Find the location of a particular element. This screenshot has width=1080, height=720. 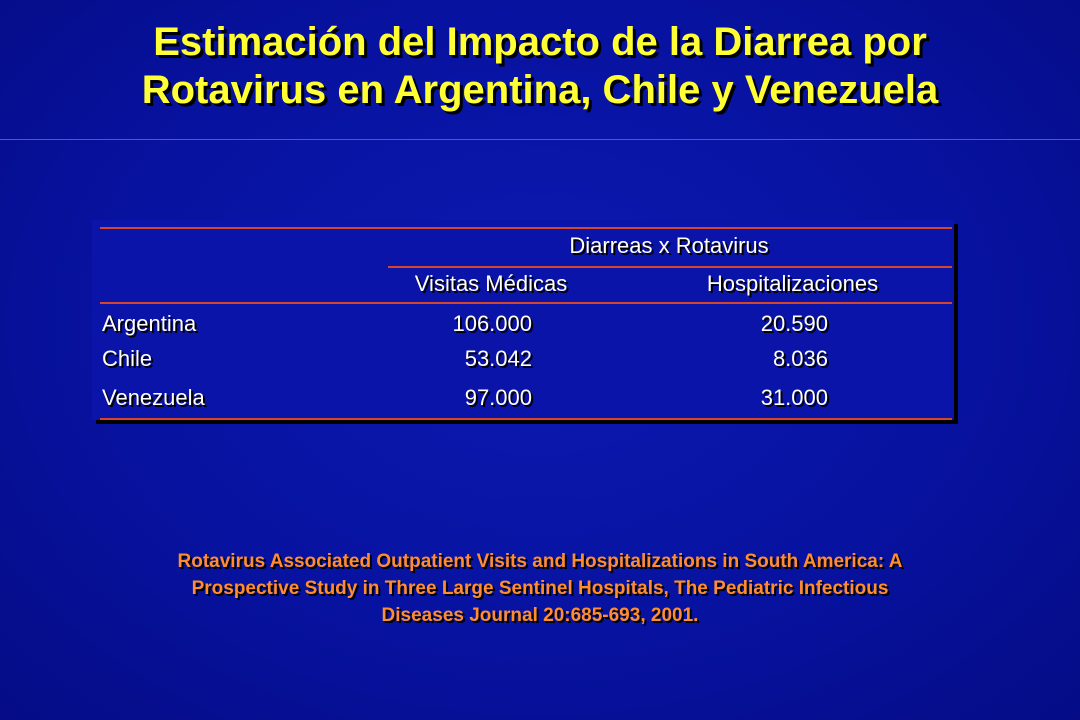

cell-hospitalizations-chile: 8.036 is located at coordinates (764, 359).